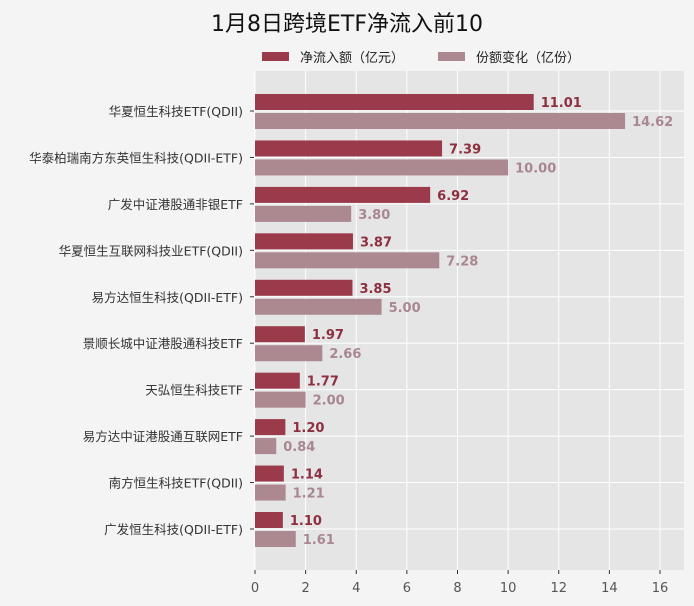 The width and height of the screenshot is (694, 606). I want to click on data-label: 14.62, so click(652, 122).